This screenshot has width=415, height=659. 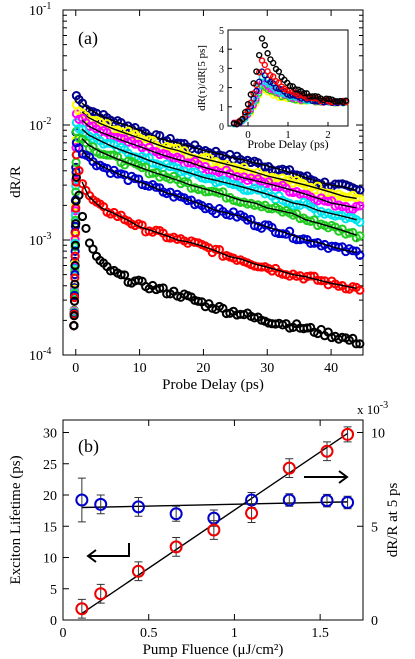 What do you see at coordinates (47, 236) in the screenshot?
I see `y-tick-exp: -3` at bounding box center [47, 236].